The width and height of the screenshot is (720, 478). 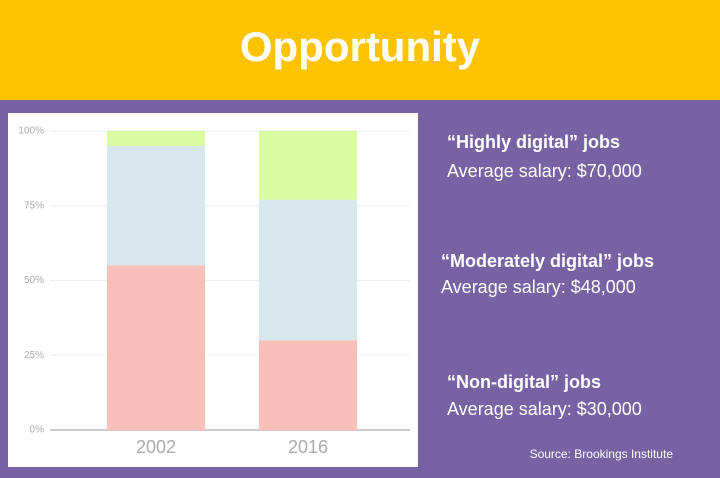 I want to click on source: Source: Brookings Institute, so click(x=602, y=454).